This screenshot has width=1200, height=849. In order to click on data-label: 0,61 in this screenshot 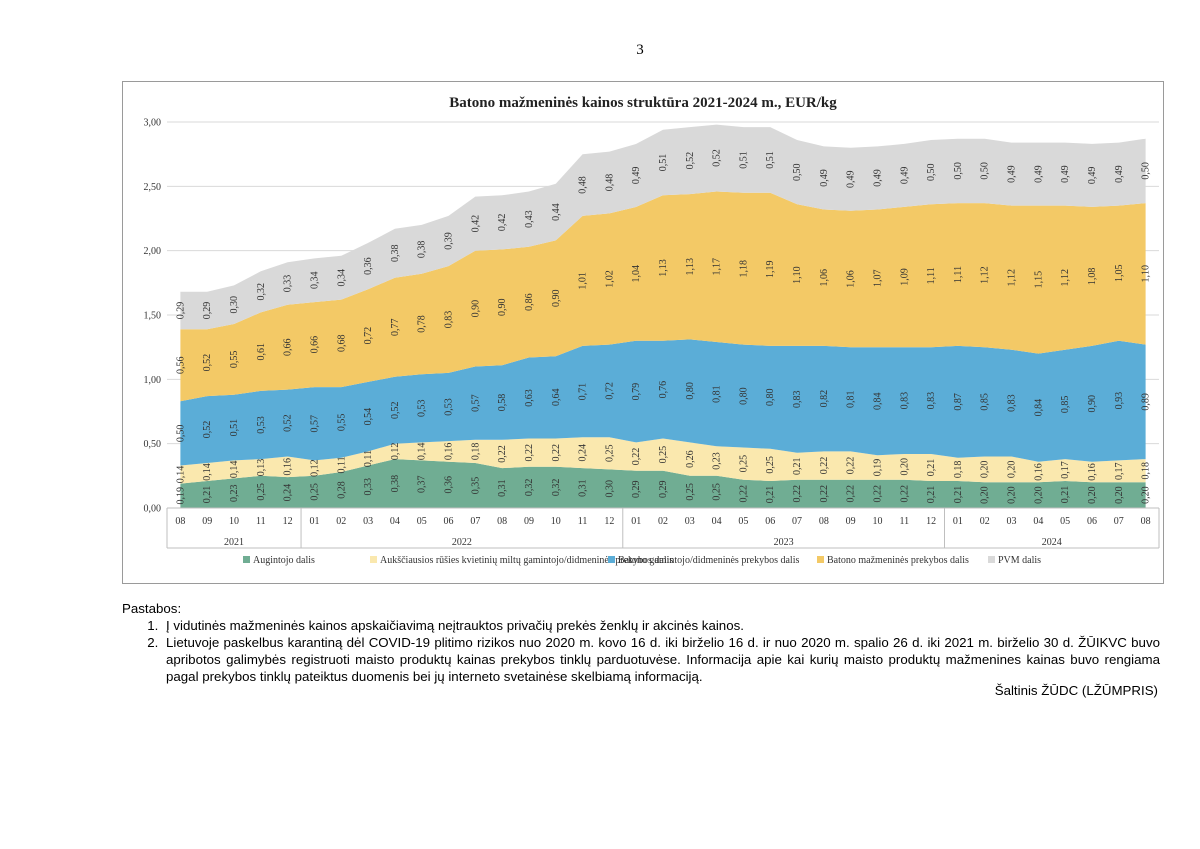, I will do `click(261, 352)`.